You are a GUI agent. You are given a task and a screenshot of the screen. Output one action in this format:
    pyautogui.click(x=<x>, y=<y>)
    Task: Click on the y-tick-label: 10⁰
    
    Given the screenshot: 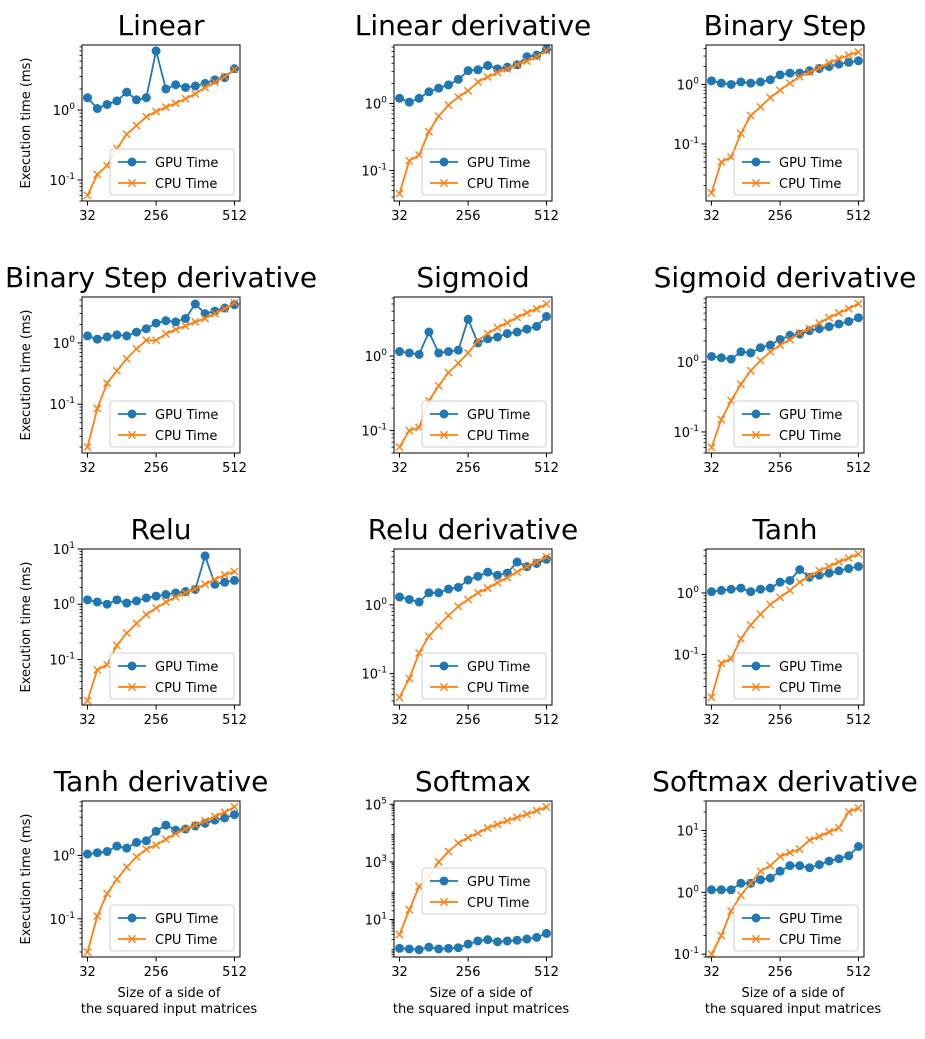 What is the action you would take?
    pyautogui.click(x=64, y=855)
    